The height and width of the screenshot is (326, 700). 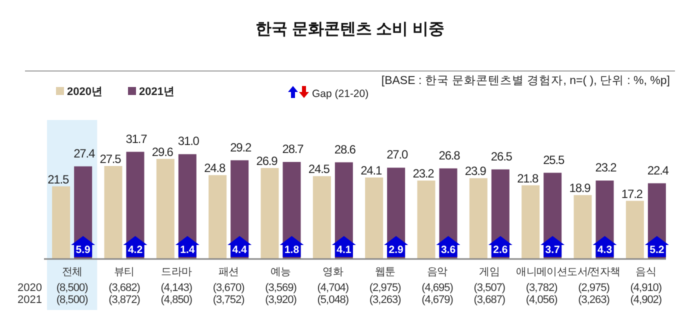 I want to click on text: (3,752), so click(x=228, y=300).